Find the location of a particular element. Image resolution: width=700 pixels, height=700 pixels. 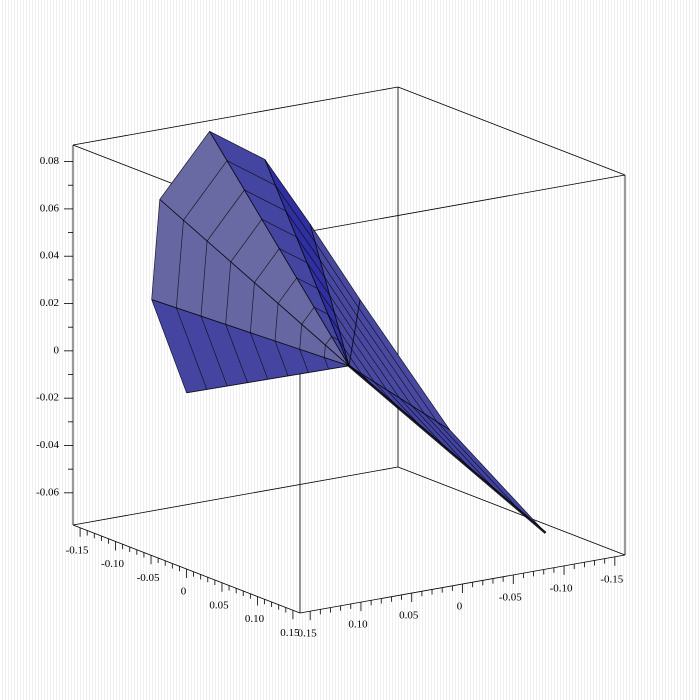

x-tick-label: -0.10 is located at coordinates (112, 564).